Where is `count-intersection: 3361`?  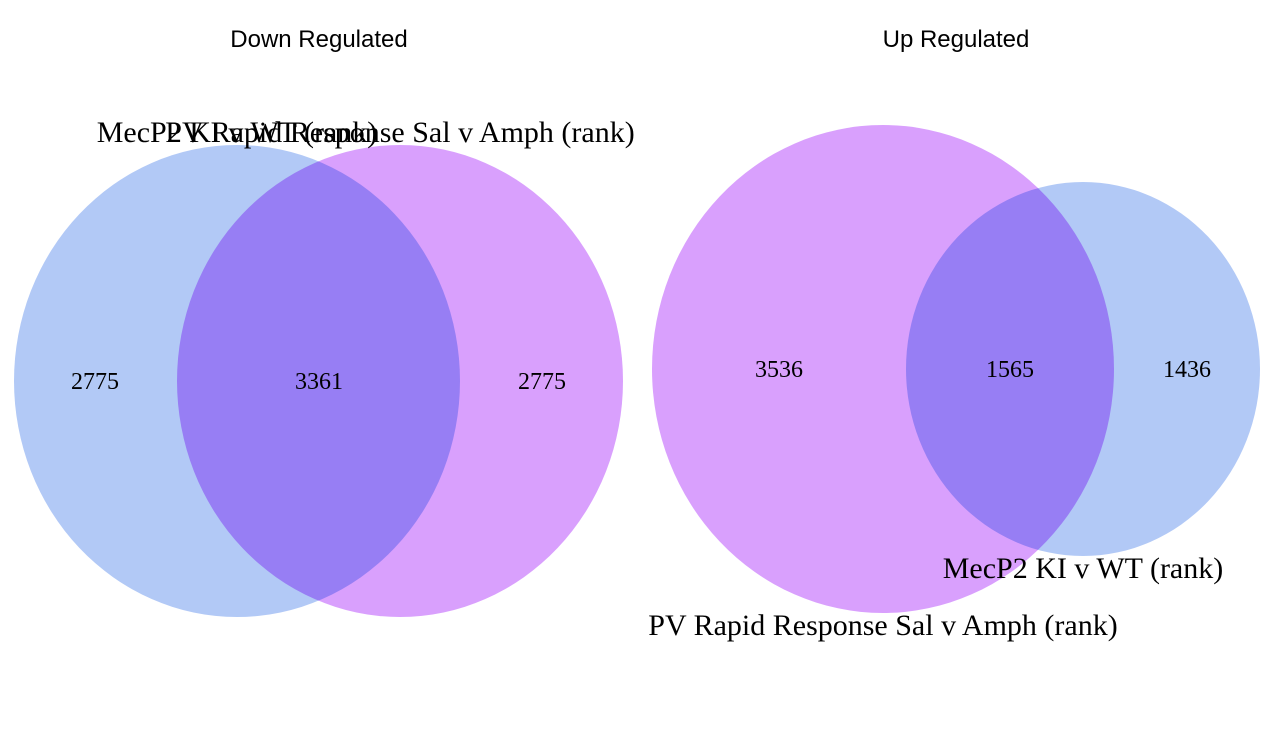
count-intersection: 3361 is located at coordinates (319, 382).